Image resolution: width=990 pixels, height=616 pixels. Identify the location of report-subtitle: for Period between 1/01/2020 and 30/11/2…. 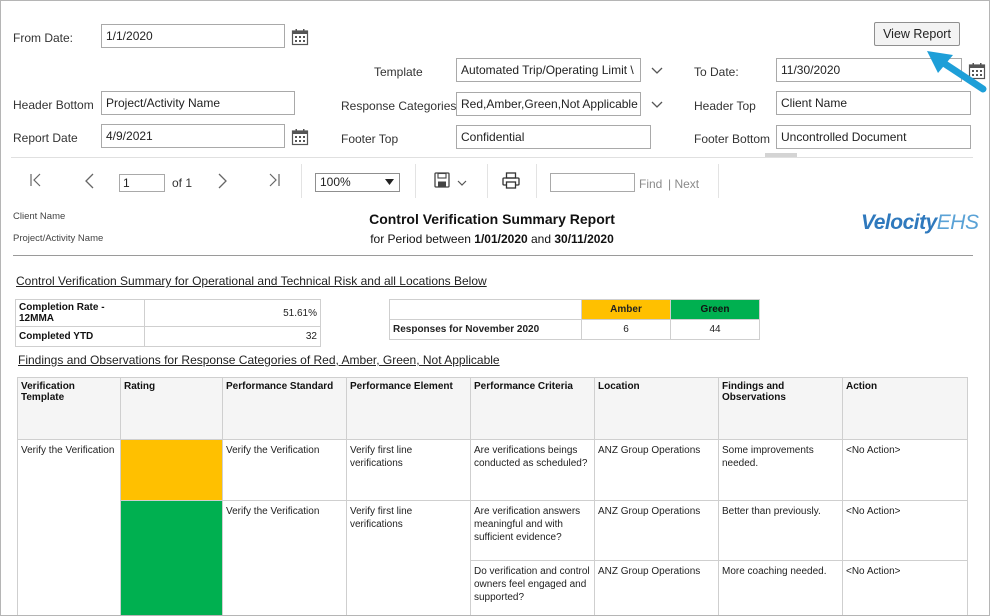
(492, 239).